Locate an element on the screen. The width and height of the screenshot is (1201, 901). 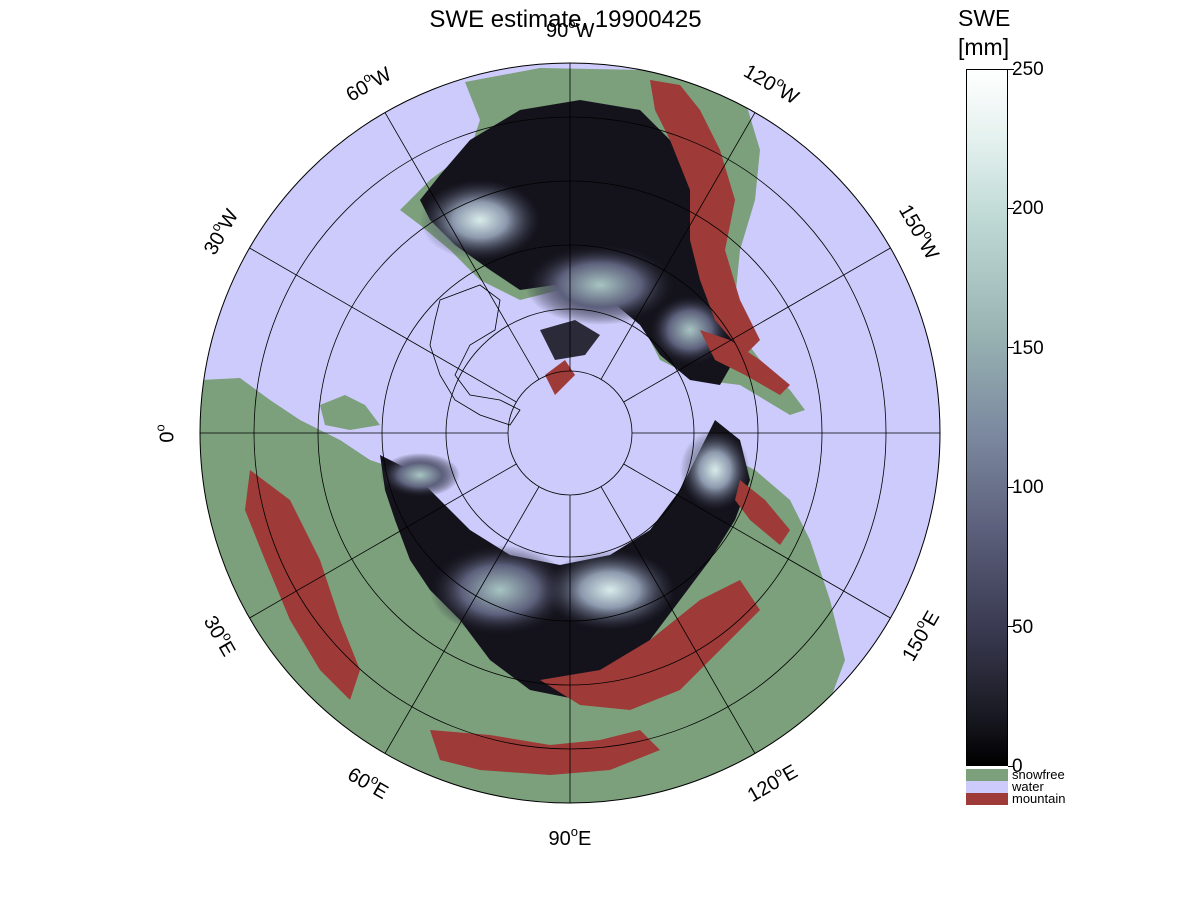
legend-label-water: water is located at coordinates (1028, 786).